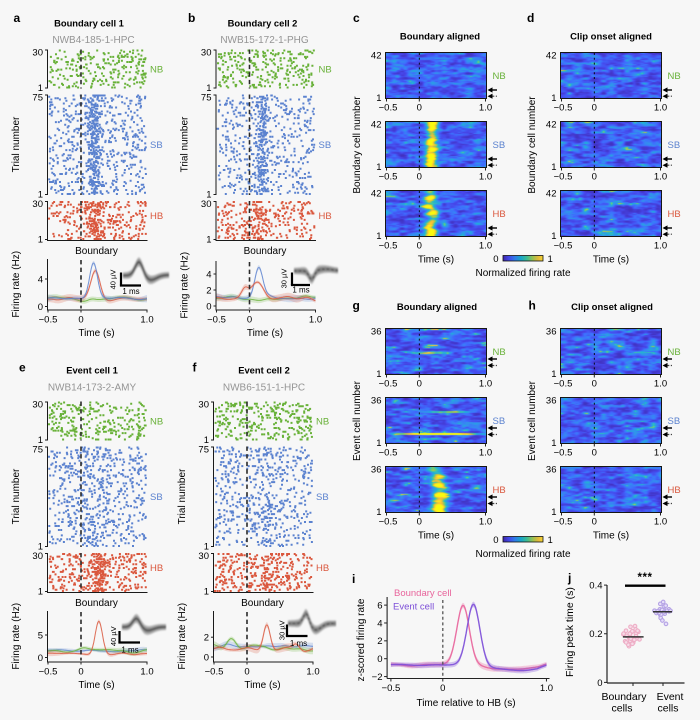 Image resolution: width=700 pixels, height=720 pixels. Describe the element at coordinates (532, 306) in the screenshot. I see `svg-text: h` at that location.